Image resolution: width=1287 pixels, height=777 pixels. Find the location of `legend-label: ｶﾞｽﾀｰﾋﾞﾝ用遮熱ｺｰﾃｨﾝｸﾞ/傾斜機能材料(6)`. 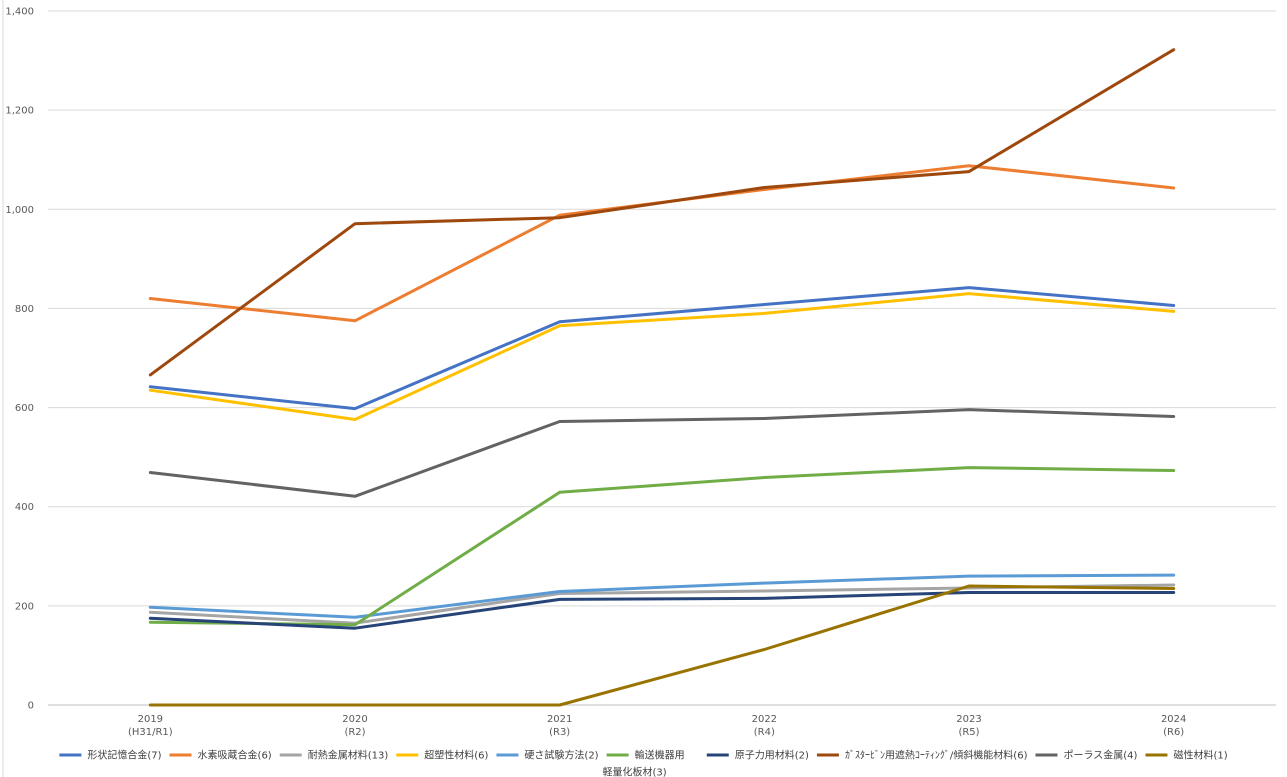

legend-label: ｶﾞｽﾀｰﾋﾞﾝ用遮熱ｺｰﾃｨﾝｸﾞ/傾斜機能材料(6) is located at coordinates (936, 755).